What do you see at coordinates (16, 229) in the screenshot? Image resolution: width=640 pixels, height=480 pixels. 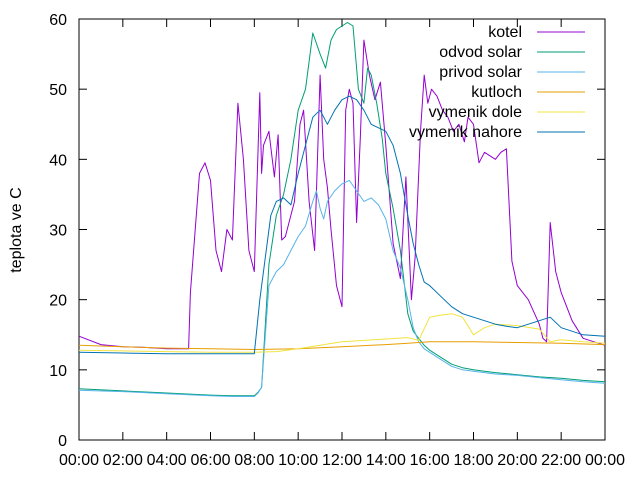 I see `y-axis-label: teplota ve C` at bounding box center [16, 229].